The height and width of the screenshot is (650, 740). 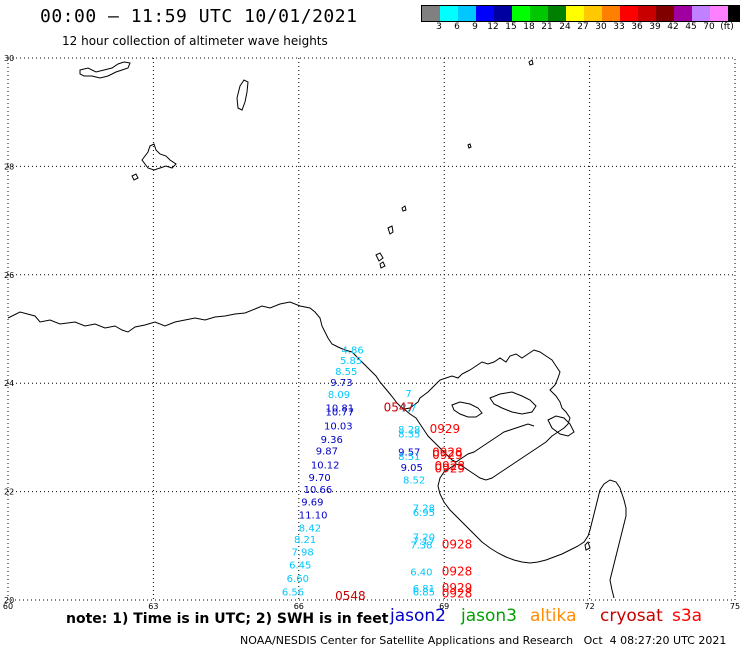 What do you see at coordinates (153, 606) in the screenshot?
I see `lon-tick-label: 63` at bounding box center [153, 606].